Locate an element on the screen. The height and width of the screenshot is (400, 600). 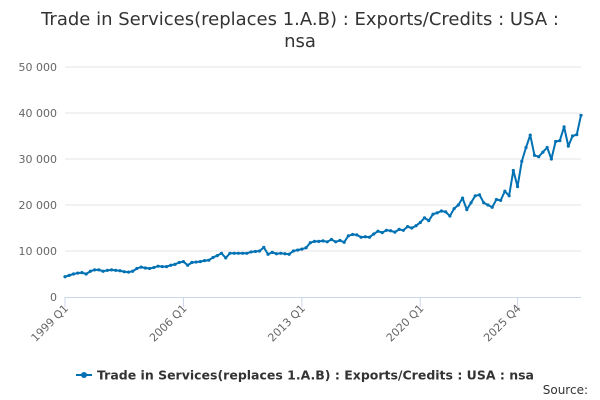
y-tick-label: 40 000 is located at coordinates (38, 113).